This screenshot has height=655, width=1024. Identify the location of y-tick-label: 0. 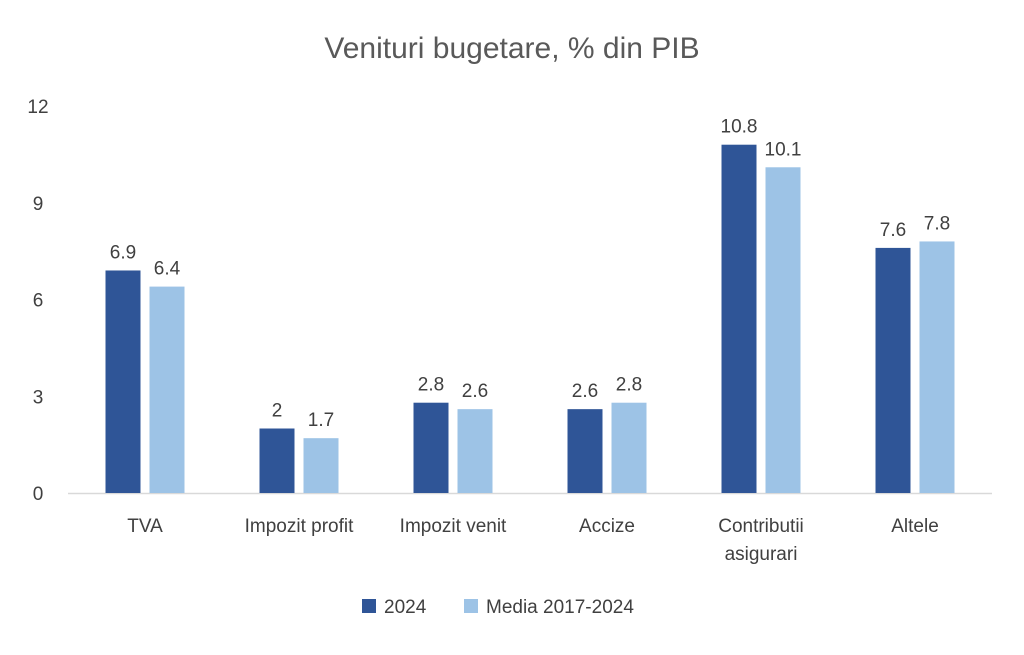
(38, 494).